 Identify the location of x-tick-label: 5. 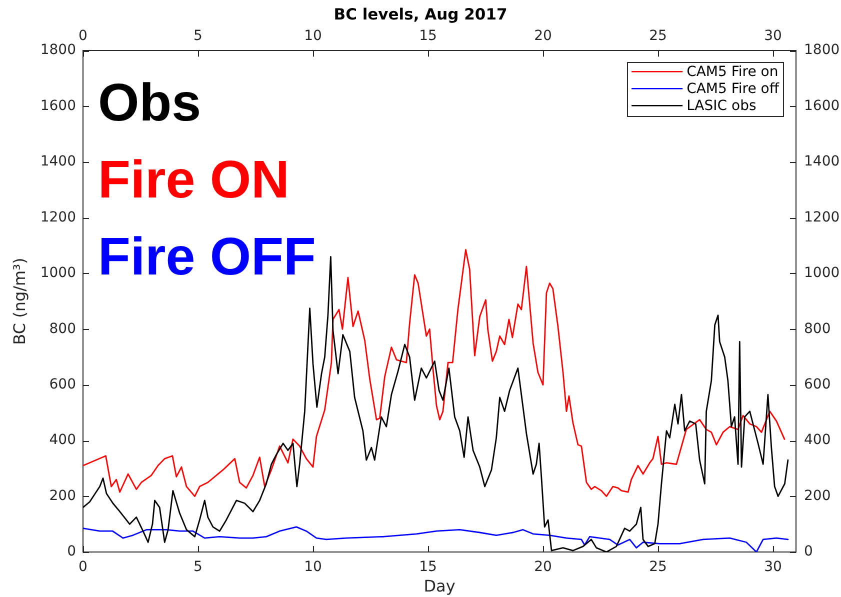
(198, 567).